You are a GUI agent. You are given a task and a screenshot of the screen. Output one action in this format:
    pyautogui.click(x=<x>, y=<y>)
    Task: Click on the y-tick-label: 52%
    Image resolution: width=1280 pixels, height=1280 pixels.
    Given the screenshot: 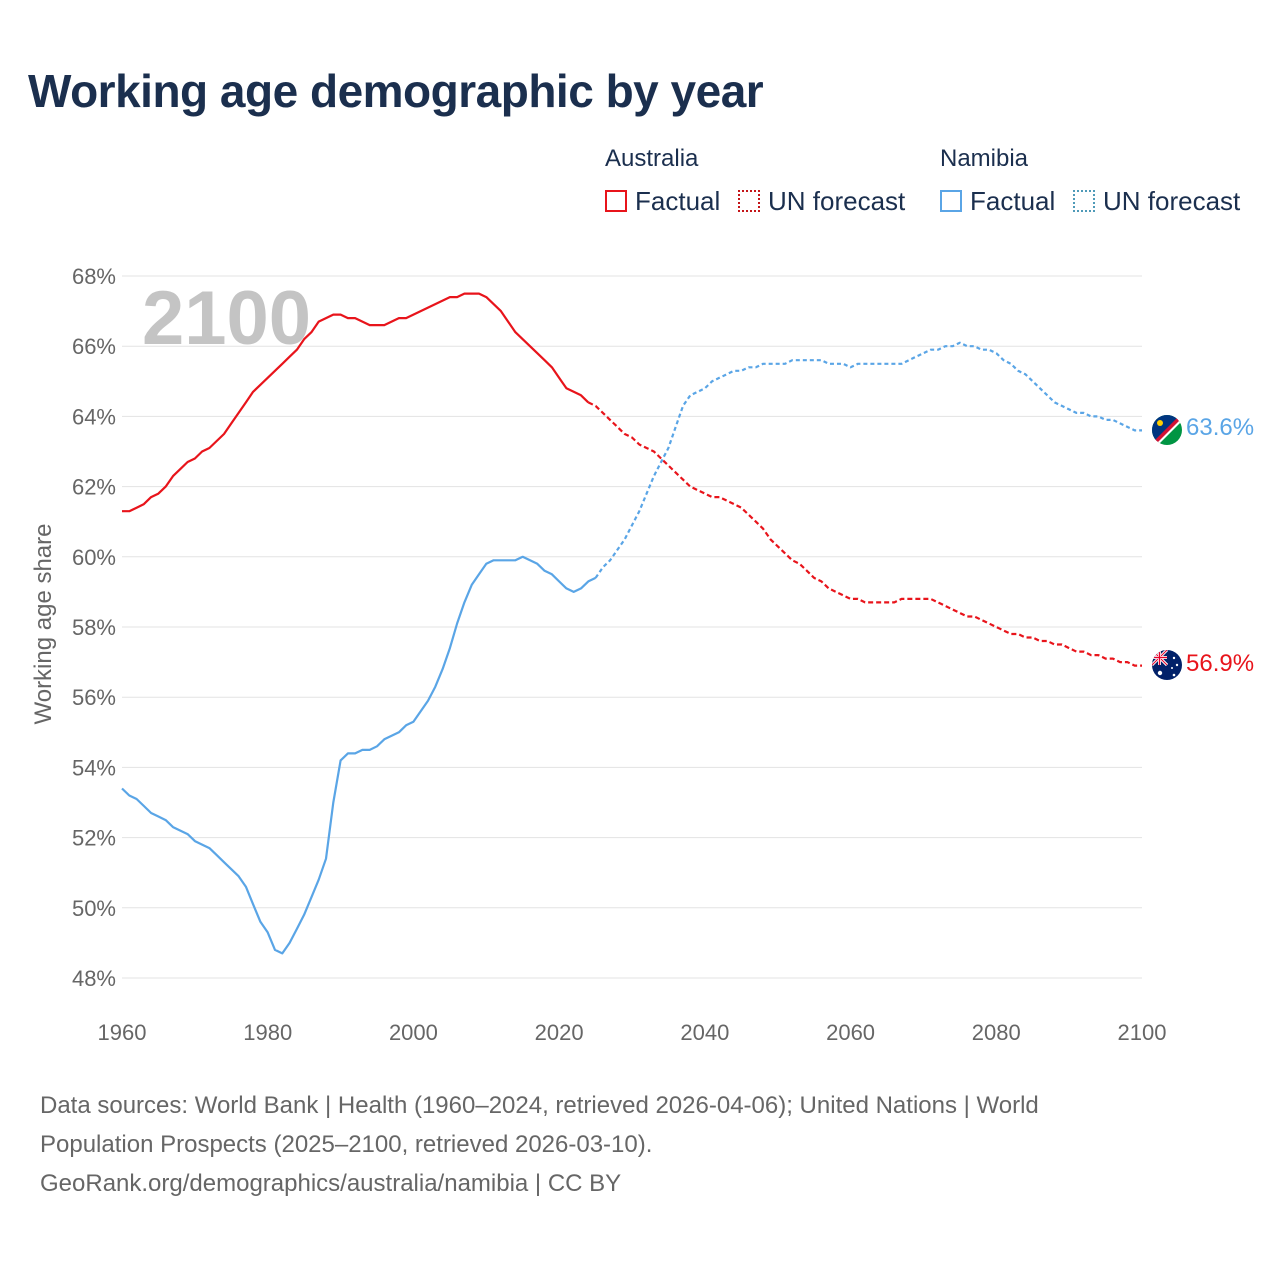 What is the action you would take?
    pyautogui.click(x=94, y=838)
    